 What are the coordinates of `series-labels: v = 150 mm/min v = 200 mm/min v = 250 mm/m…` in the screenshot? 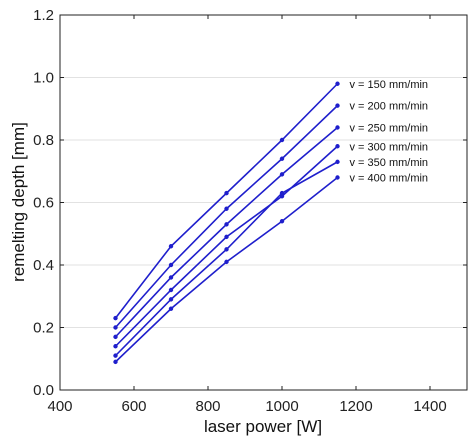 It's located at (389, 132).